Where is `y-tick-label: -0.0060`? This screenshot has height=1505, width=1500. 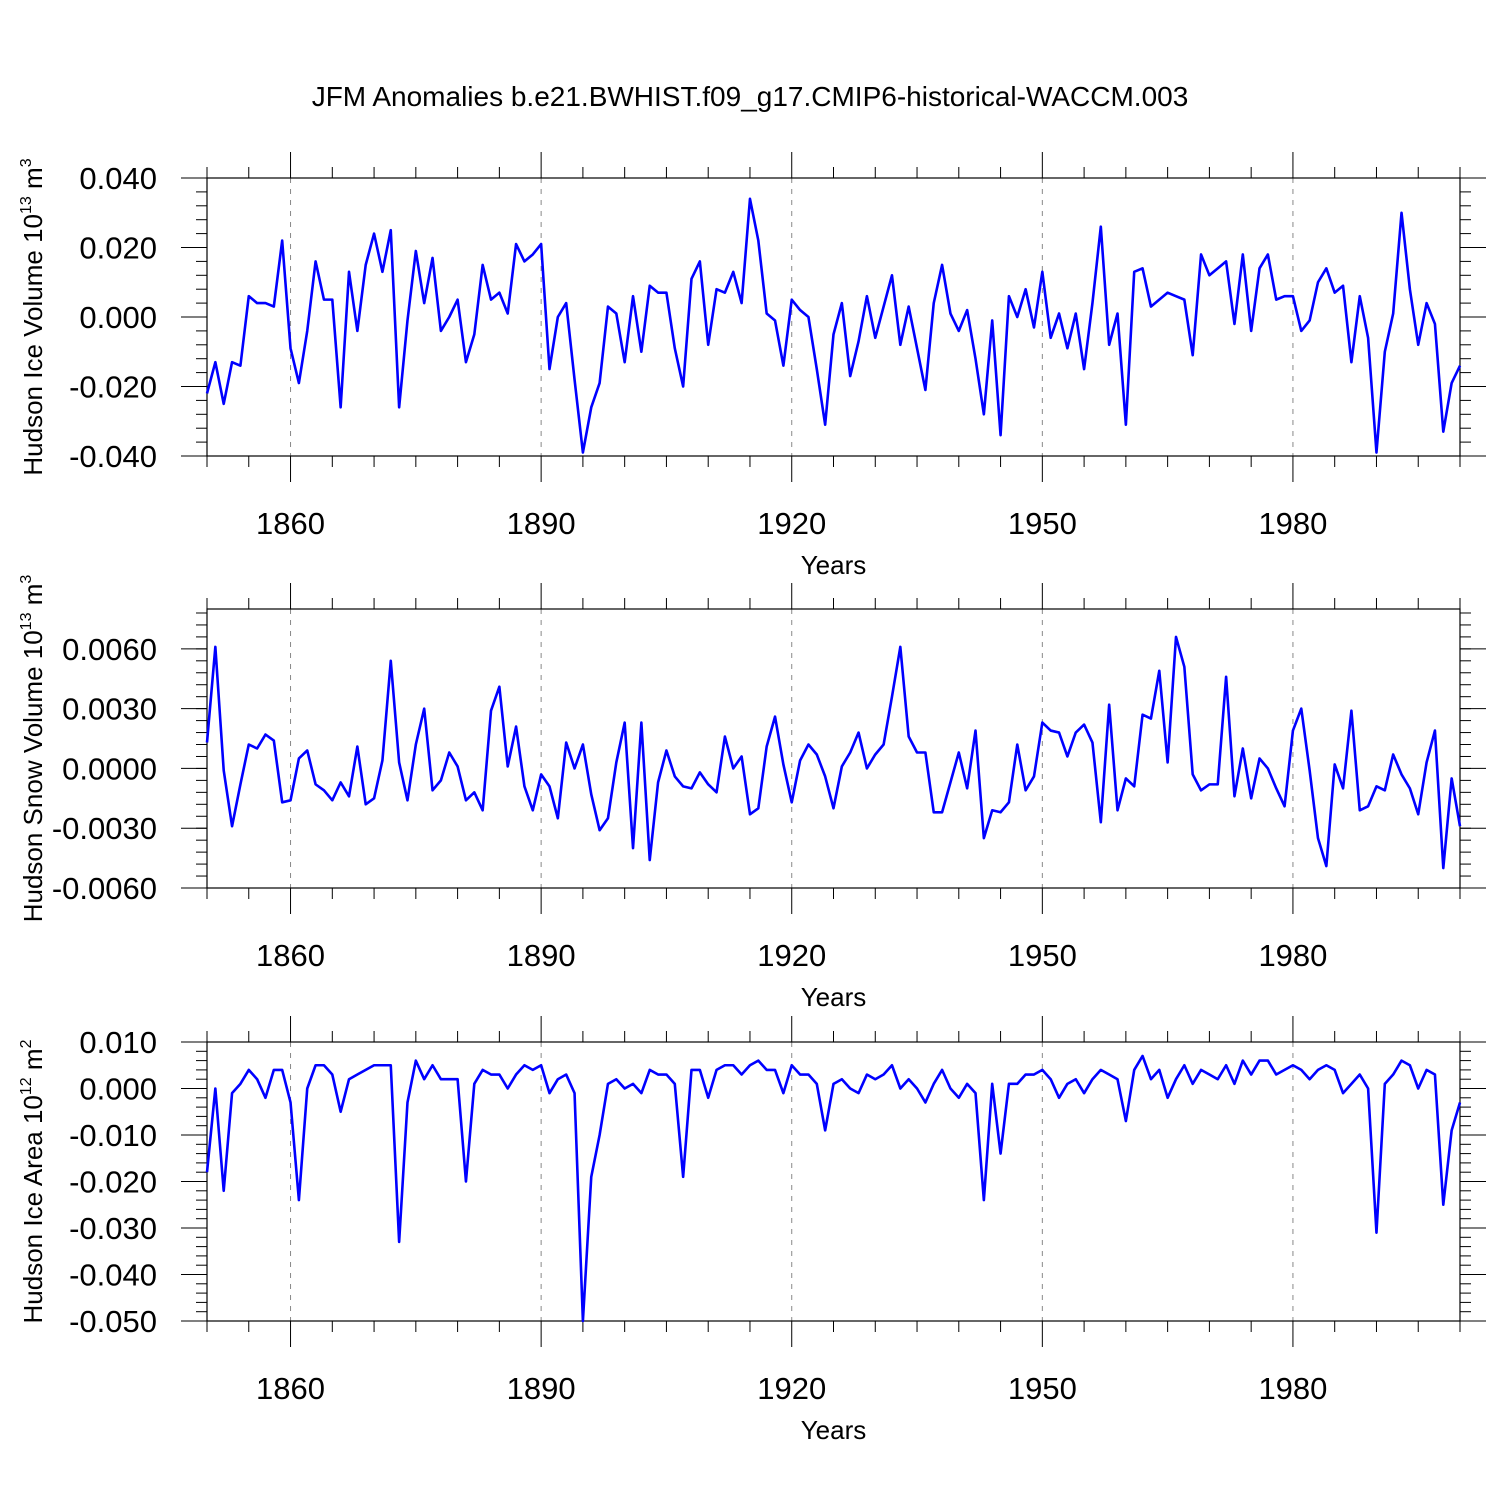 y-tick-label: -0.0060 is located at coordinates (104, 888).